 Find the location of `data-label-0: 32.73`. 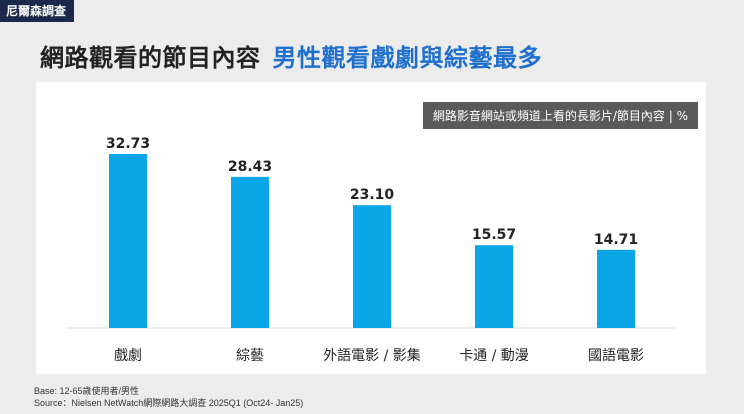

data-label-0: 32.73 is located at coordinates (128, 144).